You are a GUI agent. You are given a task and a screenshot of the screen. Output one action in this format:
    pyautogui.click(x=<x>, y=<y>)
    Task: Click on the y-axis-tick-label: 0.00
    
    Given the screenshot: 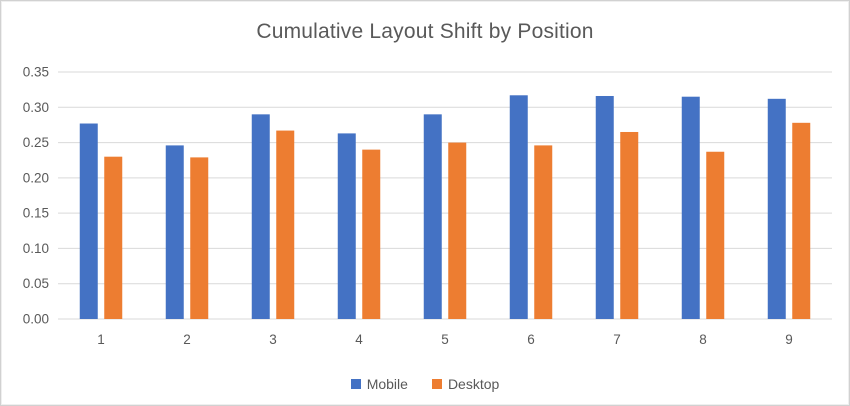 What is the action you would take?
    pyautogui.click(x=36, y=319)
    